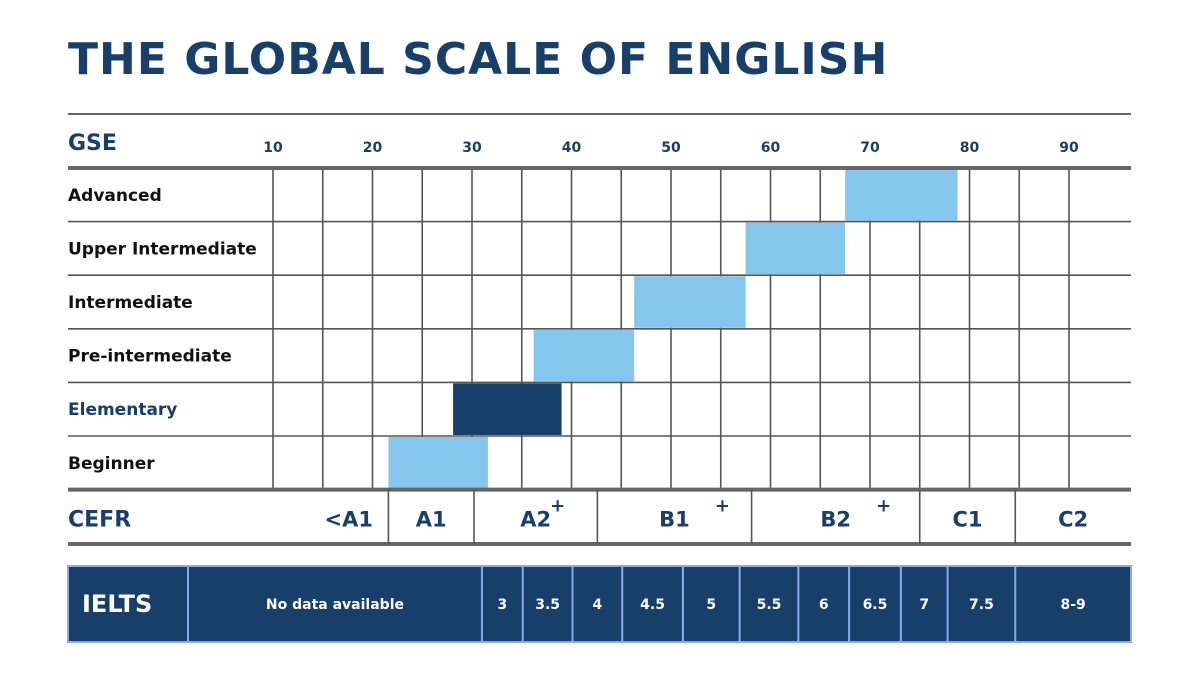  Describe the element at coordinates (769, 605) in the screenshot. I see `ielts-band-label: 5.5` at that location.